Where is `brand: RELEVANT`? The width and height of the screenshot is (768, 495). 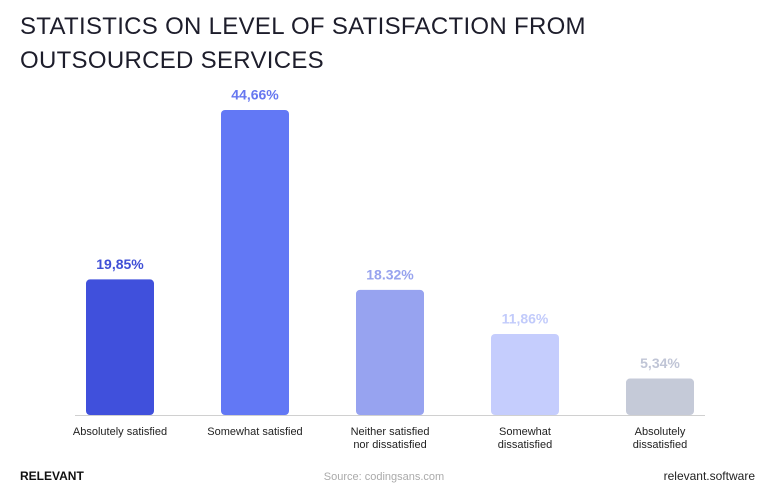
brand: RELEVANT is located at coordinates (52, 476).